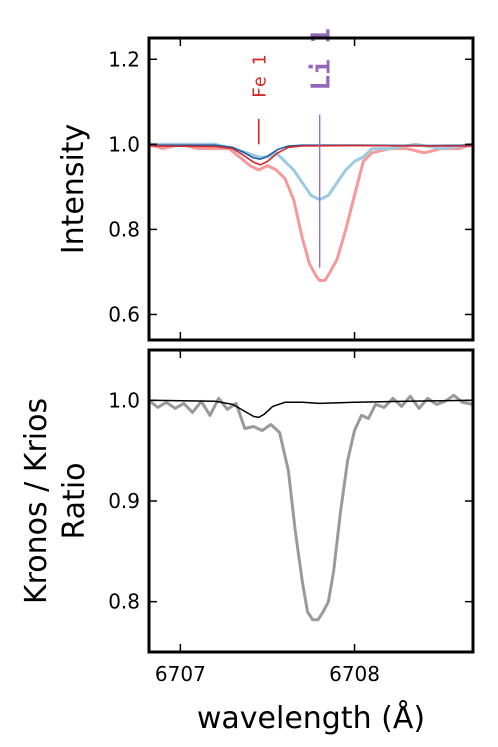 This screenshot has width=498, height=747. What do you see at coordinates (73, 189) in the screenshot?
I see `intensity-y-axis-label: Intensity` at bounding box center [73, 189].